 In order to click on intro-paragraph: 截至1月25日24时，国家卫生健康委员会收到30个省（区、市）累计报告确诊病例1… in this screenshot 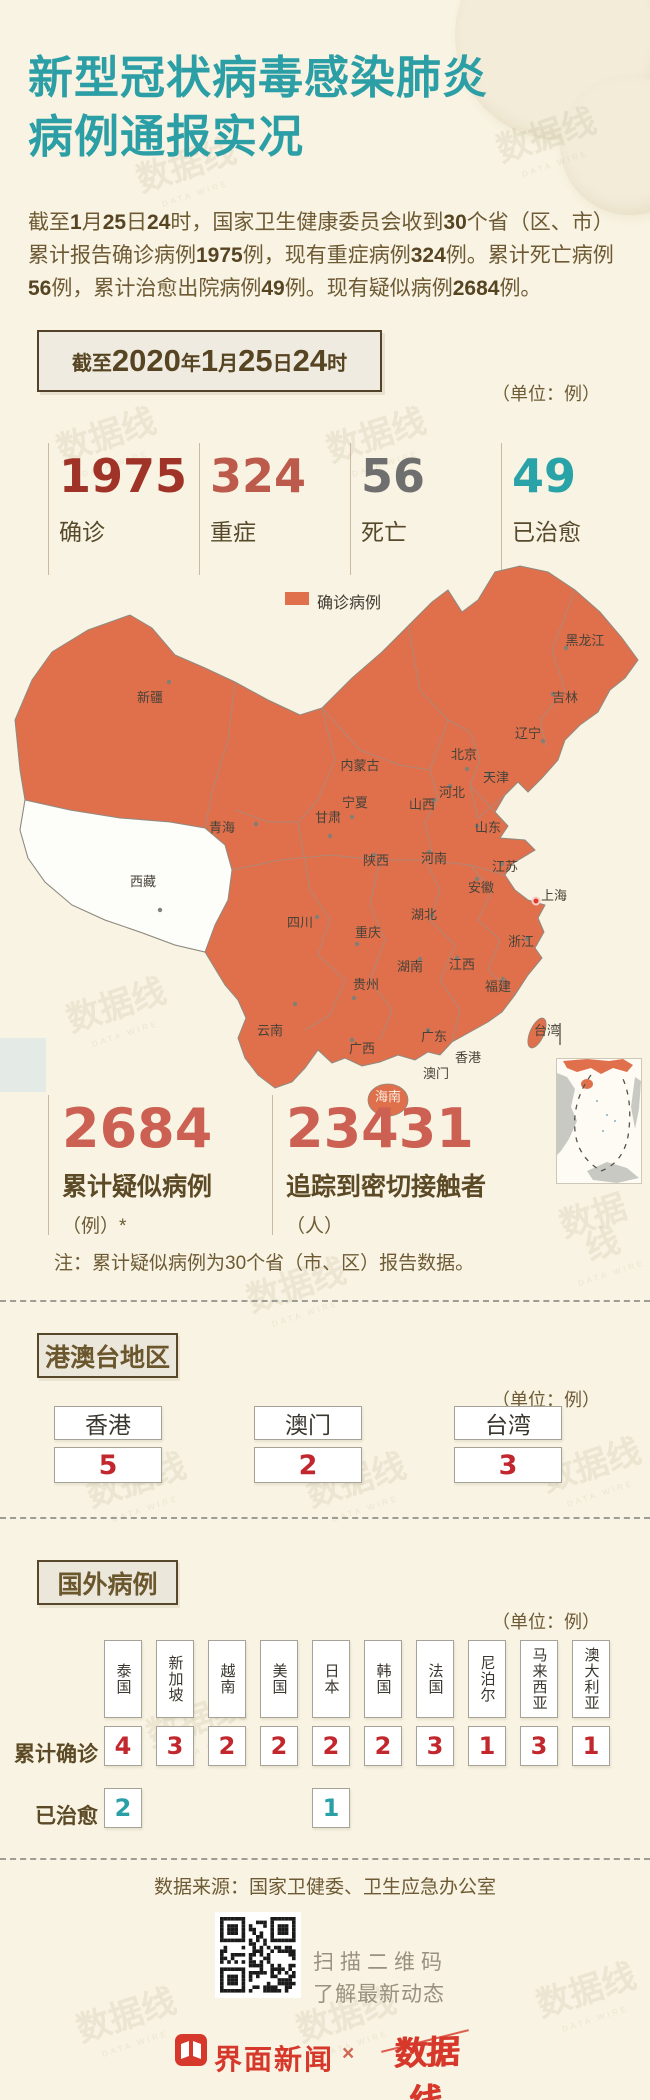, I will do `click(321, 255)`.